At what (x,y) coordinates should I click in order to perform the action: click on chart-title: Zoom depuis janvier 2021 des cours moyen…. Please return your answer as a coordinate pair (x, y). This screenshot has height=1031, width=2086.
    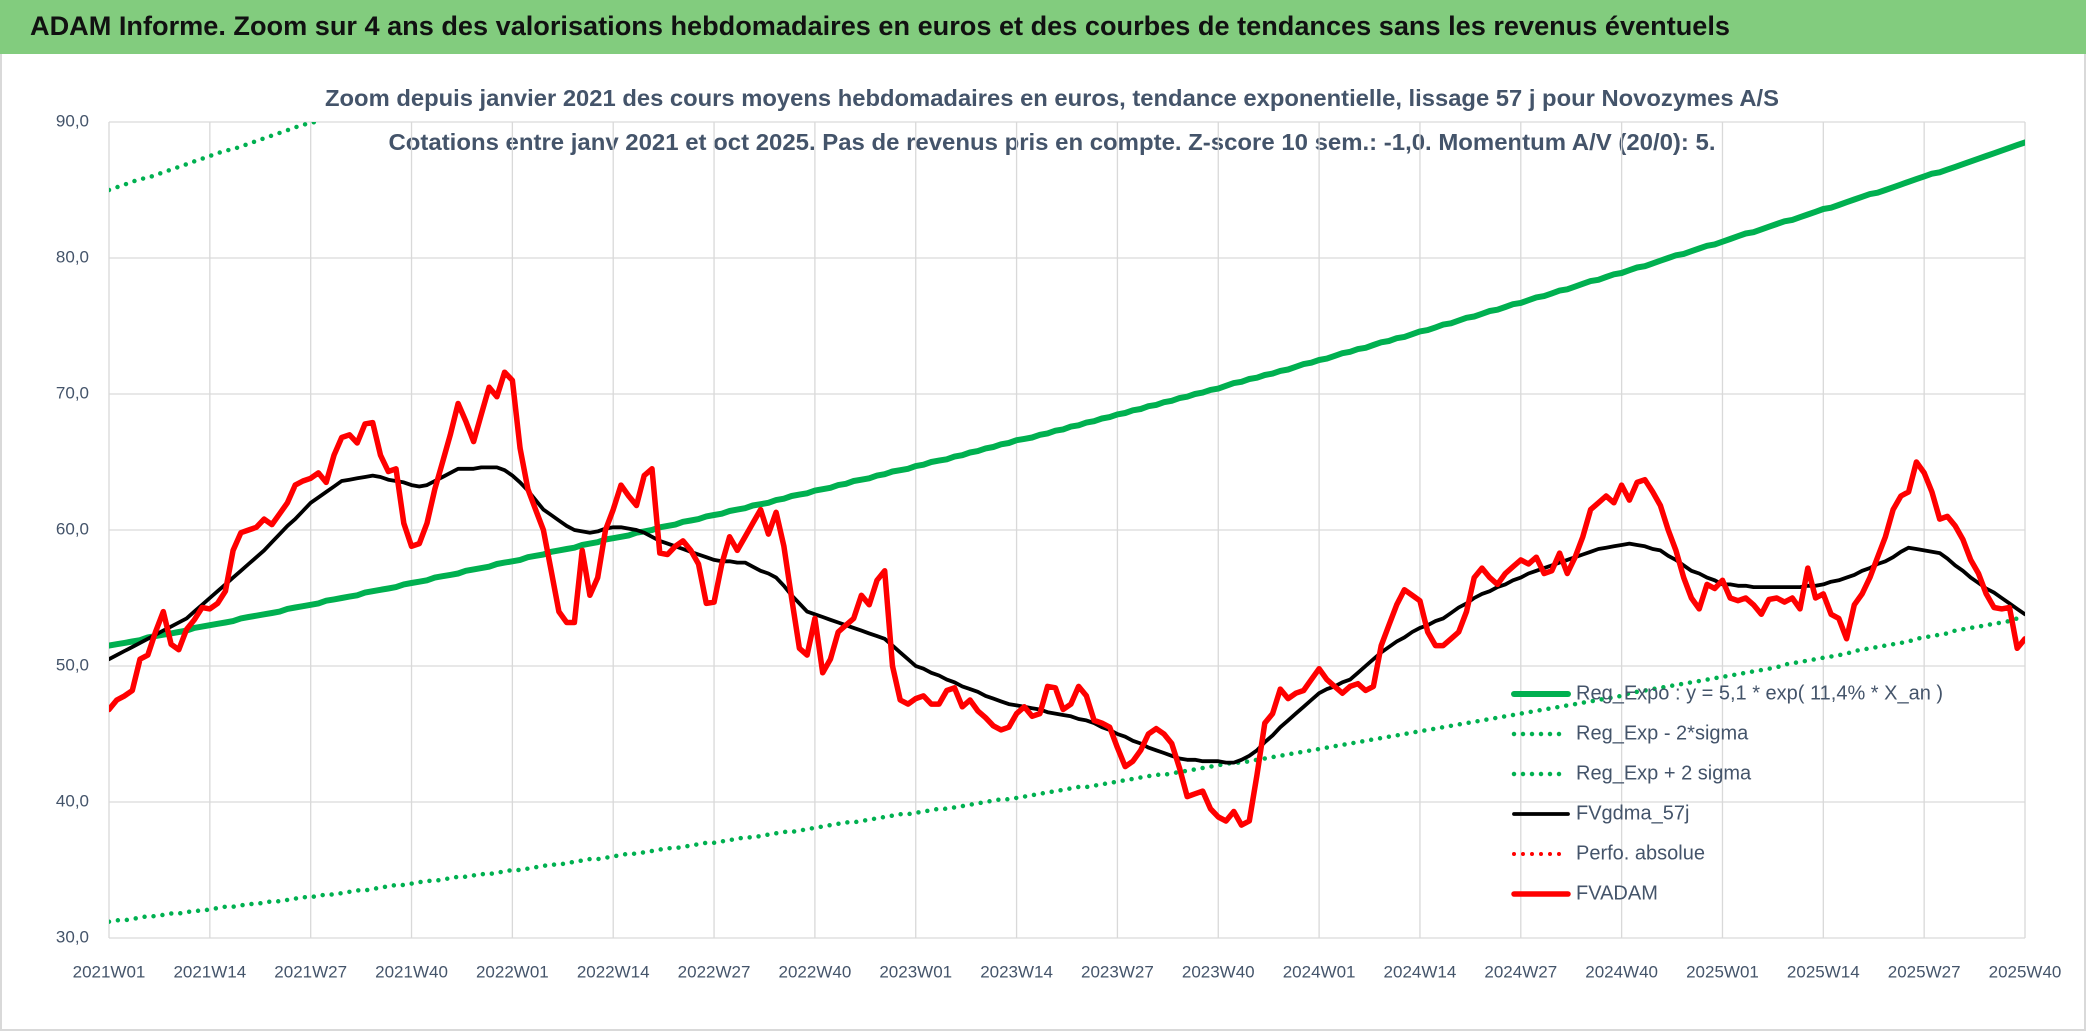
    Looking at the image, I should click on (1052, 98).